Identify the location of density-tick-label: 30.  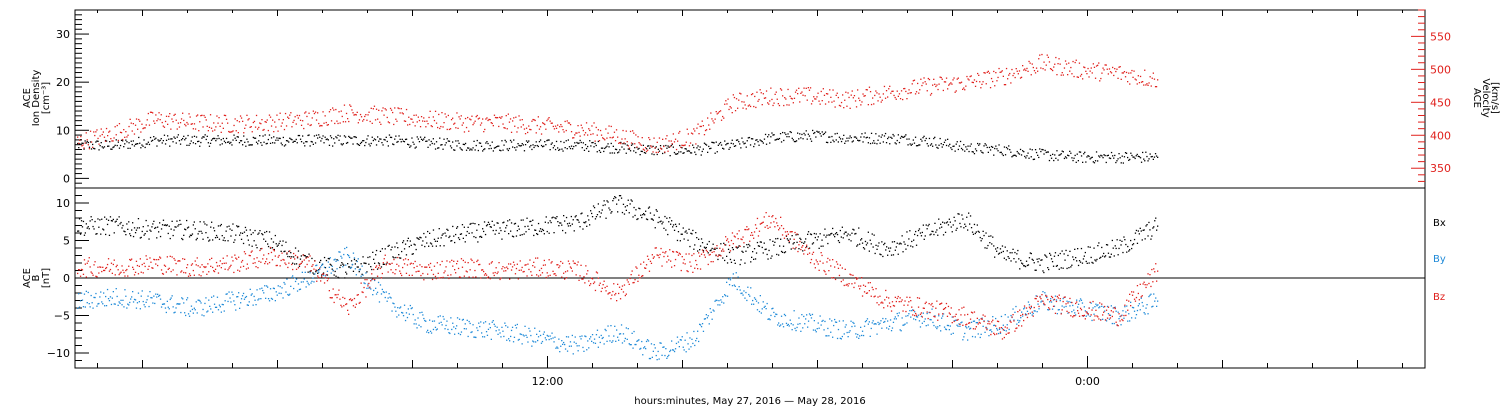
(63, 34).